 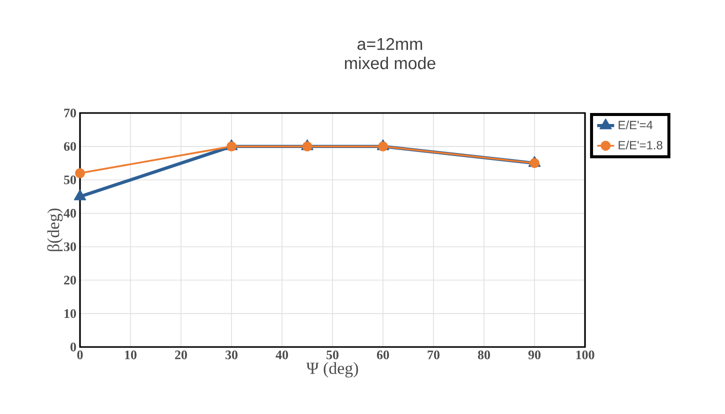 I want to click on x-tick-label: 10, so click(x=130, y=355).